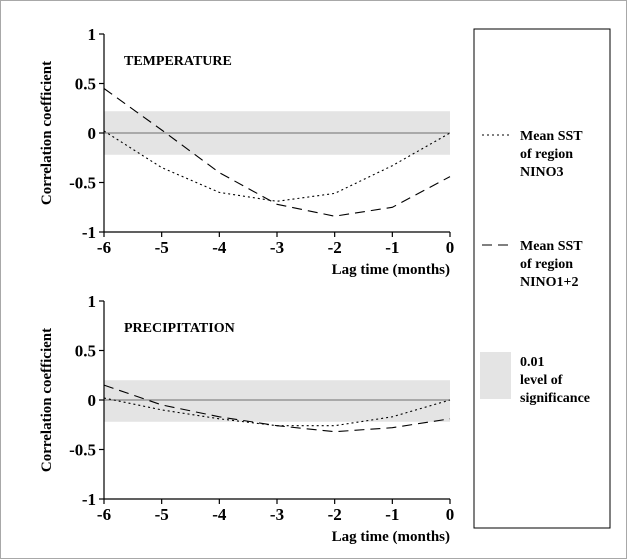  What do you see at coordinates (542, 172) in the screenshot?
I see `legend-label: NINO3` at bounding box center [542, 172].